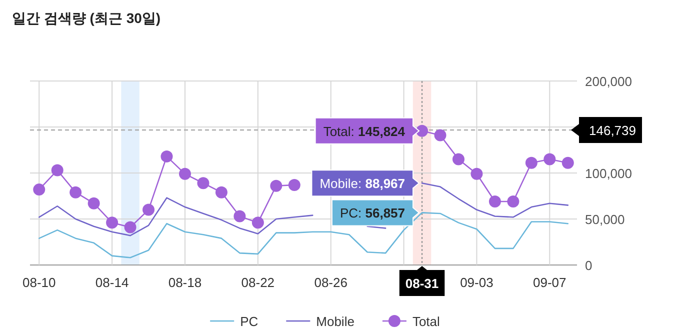 The image size is (678, 335). Describe the element at coordinates (549, 282) in the screenshot. I see `x-tick-label: 09-07` at that location.